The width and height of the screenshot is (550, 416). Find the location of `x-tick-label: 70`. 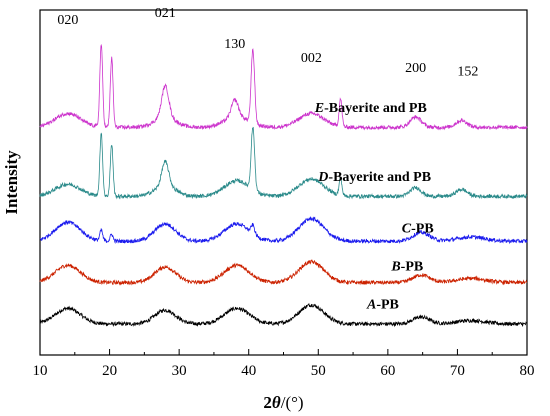

x-tick-label: 70 is located at coordinates (457, 371).